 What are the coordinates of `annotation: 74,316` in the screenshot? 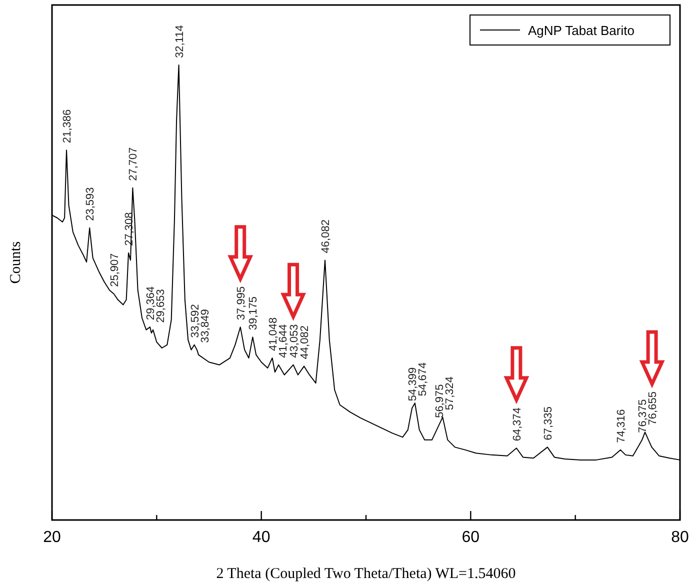 It's located at (622, 426).